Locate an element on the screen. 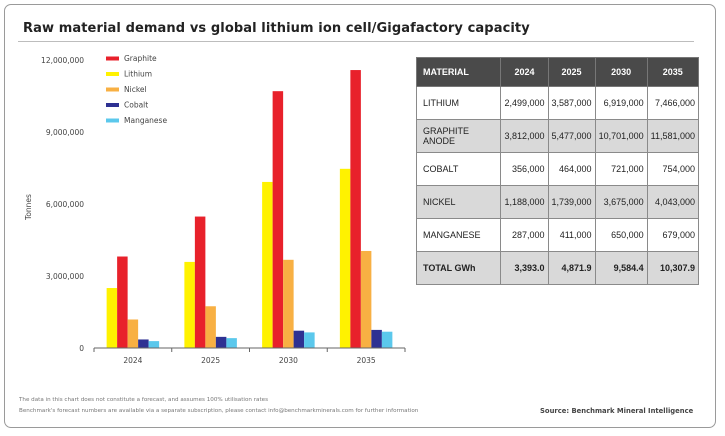  bar-lithium-2035 is located at coordinates (345, 258).